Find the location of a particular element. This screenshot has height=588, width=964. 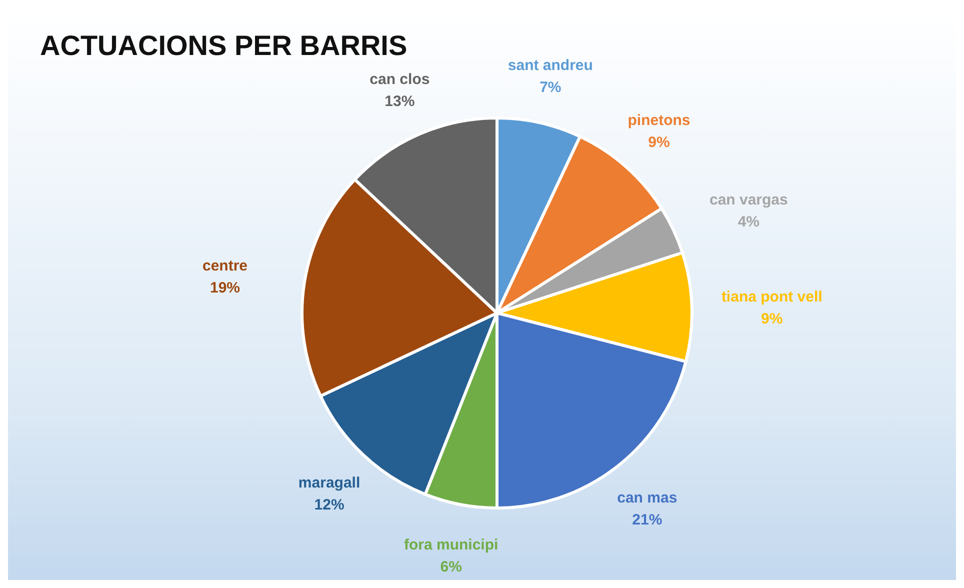

slice-label: sant andreu is located at coordinates (550, 65).